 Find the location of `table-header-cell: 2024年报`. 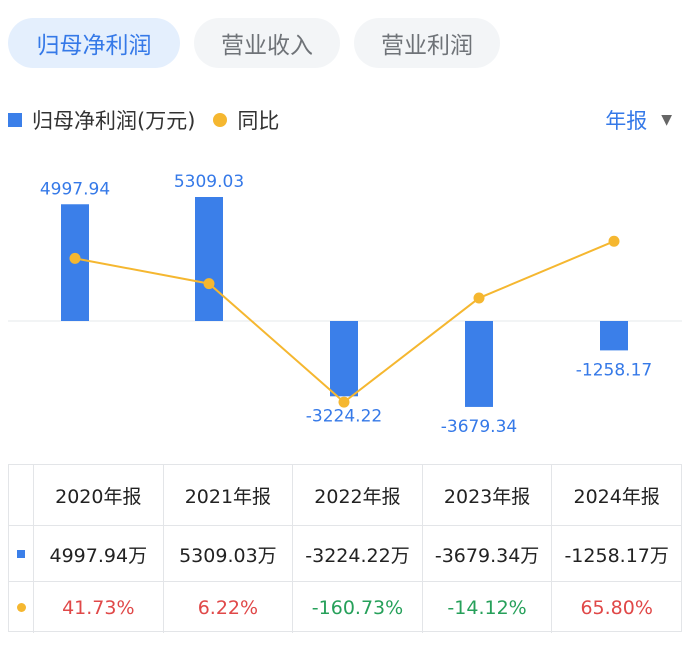

table-header-cell: 2024年报 is located at coordinates (616, 495).